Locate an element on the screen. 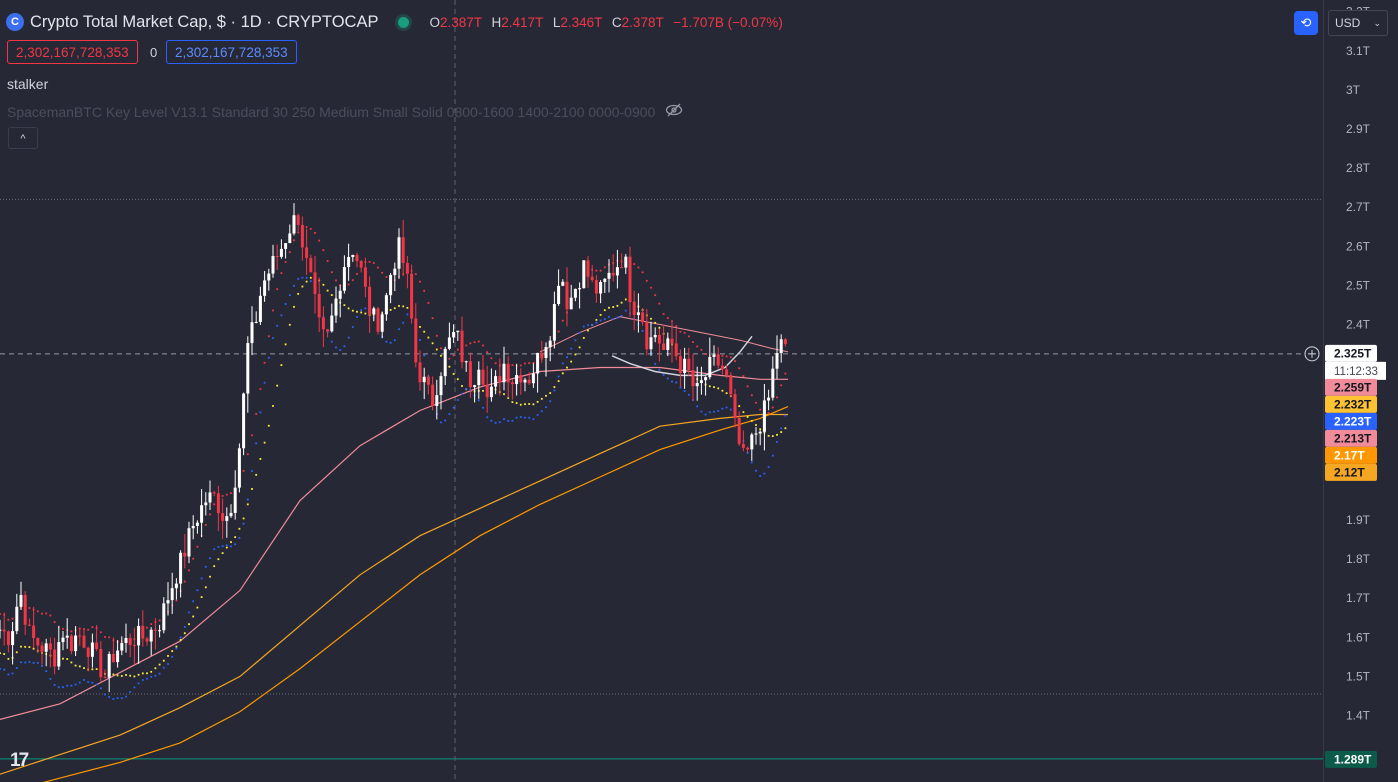 The image size is (1398, 782). hidden-eye-icon is located at coordinates (674, 111).